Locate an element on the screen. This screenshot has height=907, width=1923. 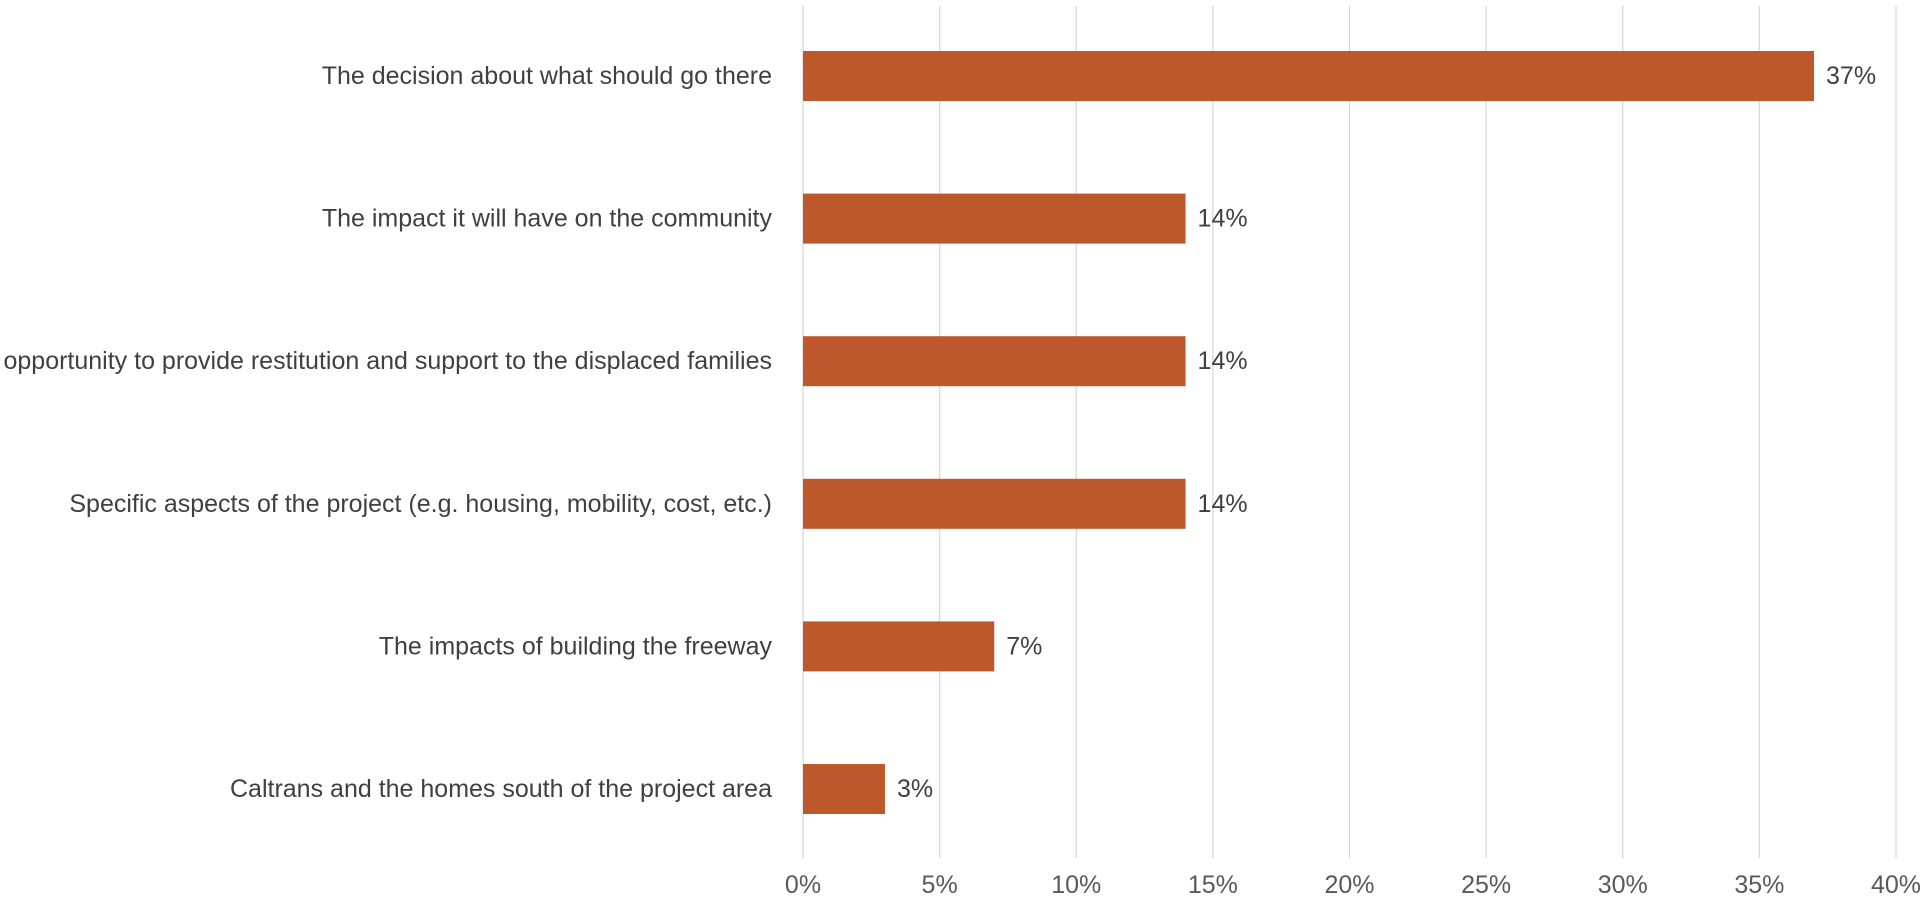
category-label: The impacts of building the freeway is located at coordinates (576, 646).